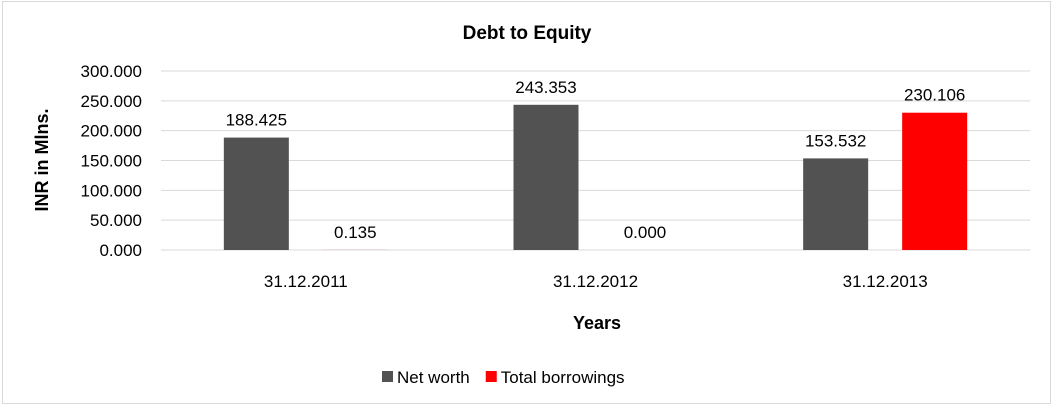  I want to click on y-tick-label: 300.000, so click(111, 71).